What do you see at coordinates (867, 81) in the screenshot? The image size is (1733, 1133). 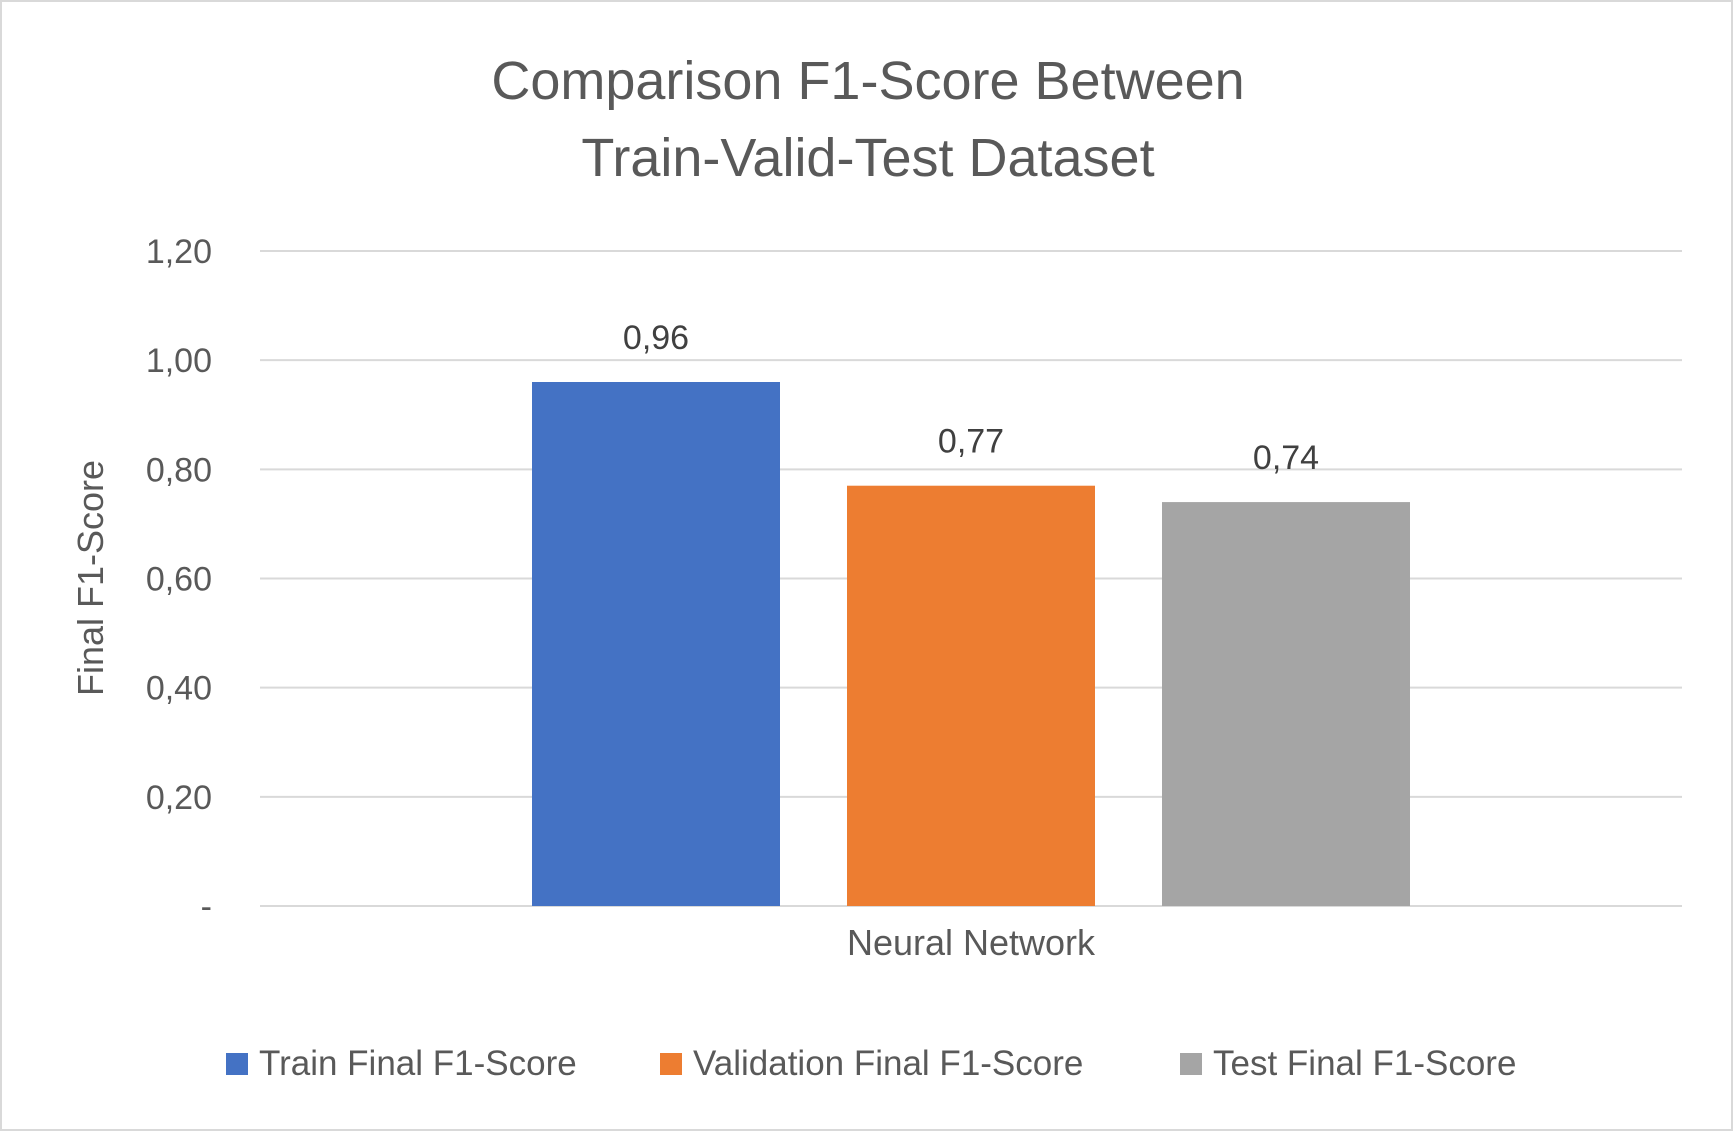 I see `chart-title-line-1: Comparison F1-Score Between` at bounding box center [867, 81].